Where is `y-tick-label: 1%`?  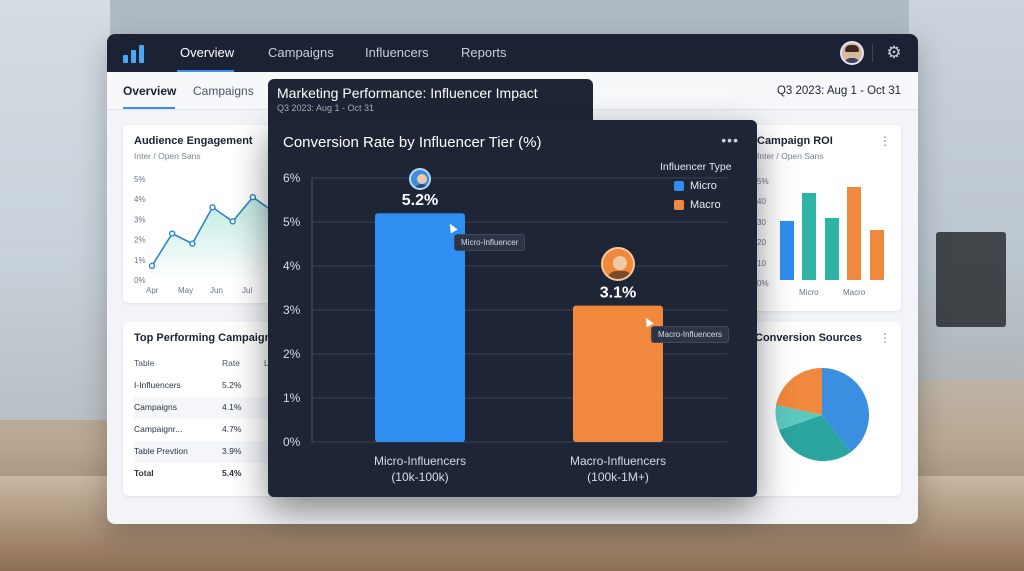 y-tick-label: 1% is located at coordinates (292, 398).